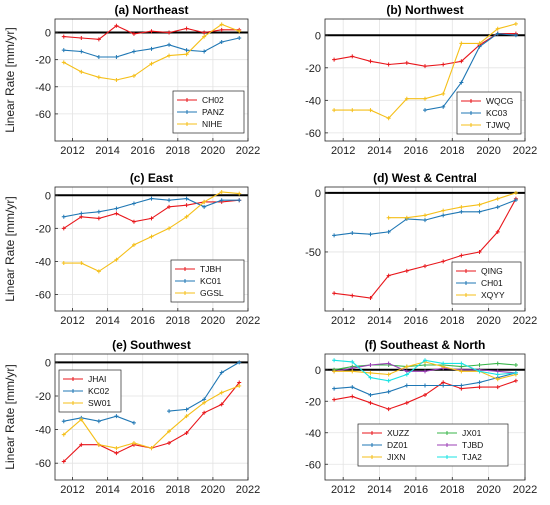  Describe the element at coordinates (200, 100) in the screenshot. I see `legend-item-ch02: CH02` at that location.